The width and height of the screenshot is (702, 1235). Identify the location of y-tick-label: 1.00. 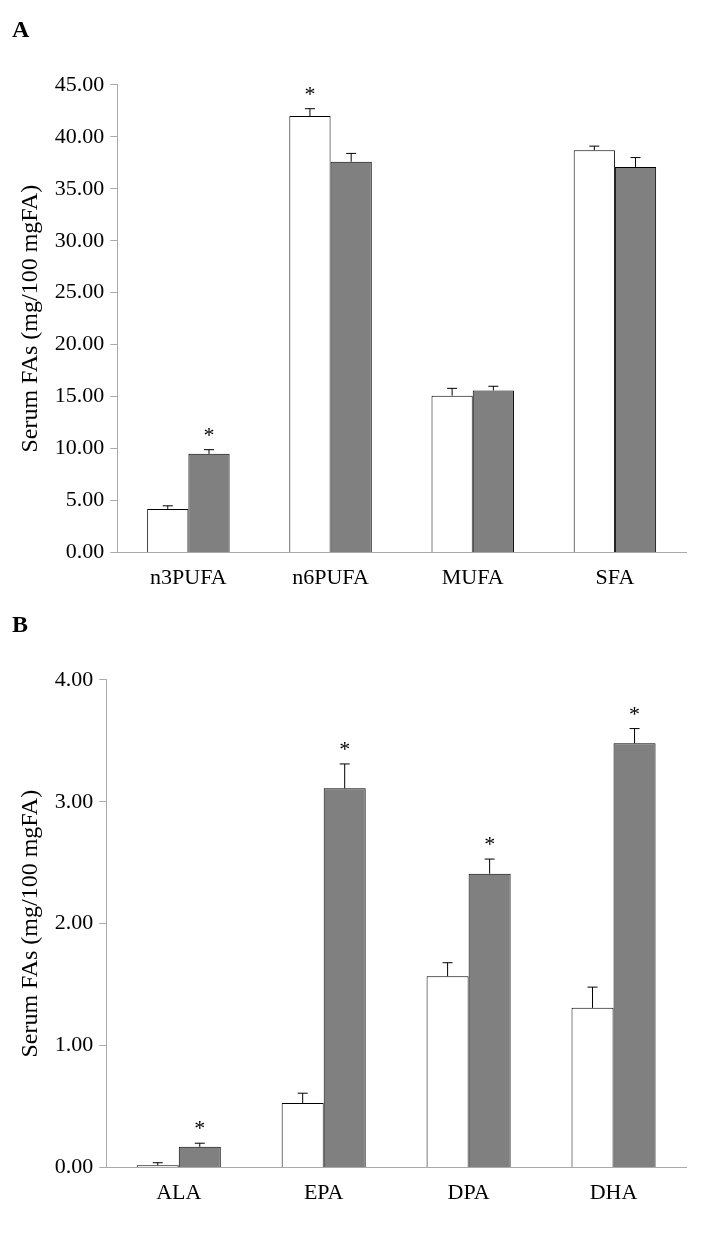
(74, 1044).